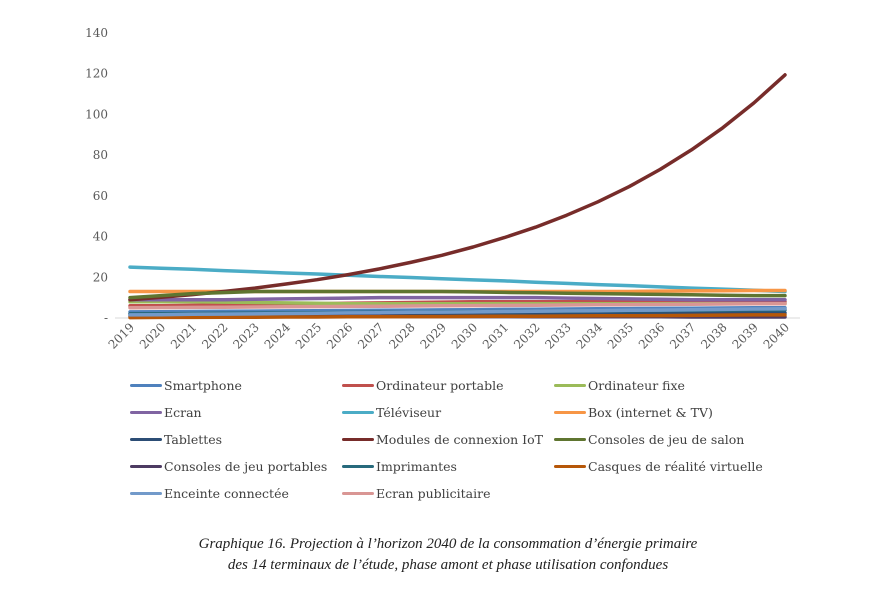 The image size is (896, 608). Describe the element at coordinates (370, 335) in the screenshot. I see `x-tick-label: 2027` at that location.